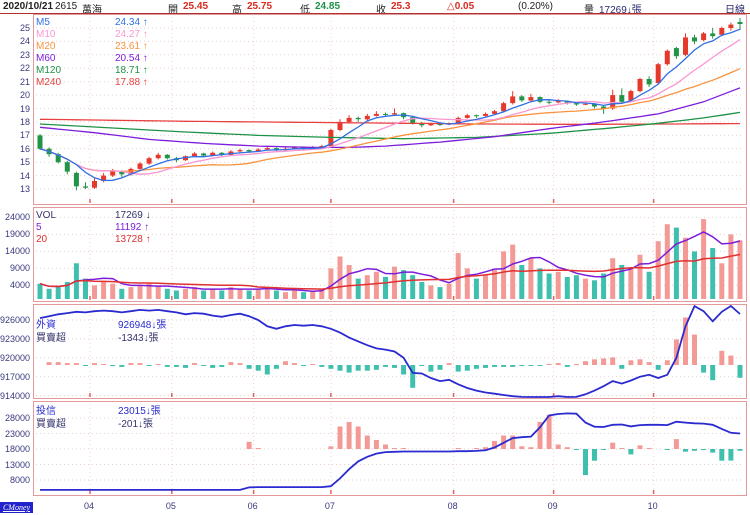 The image size is (750, 515). I want to click on month-label: 08, so click(452, 506).